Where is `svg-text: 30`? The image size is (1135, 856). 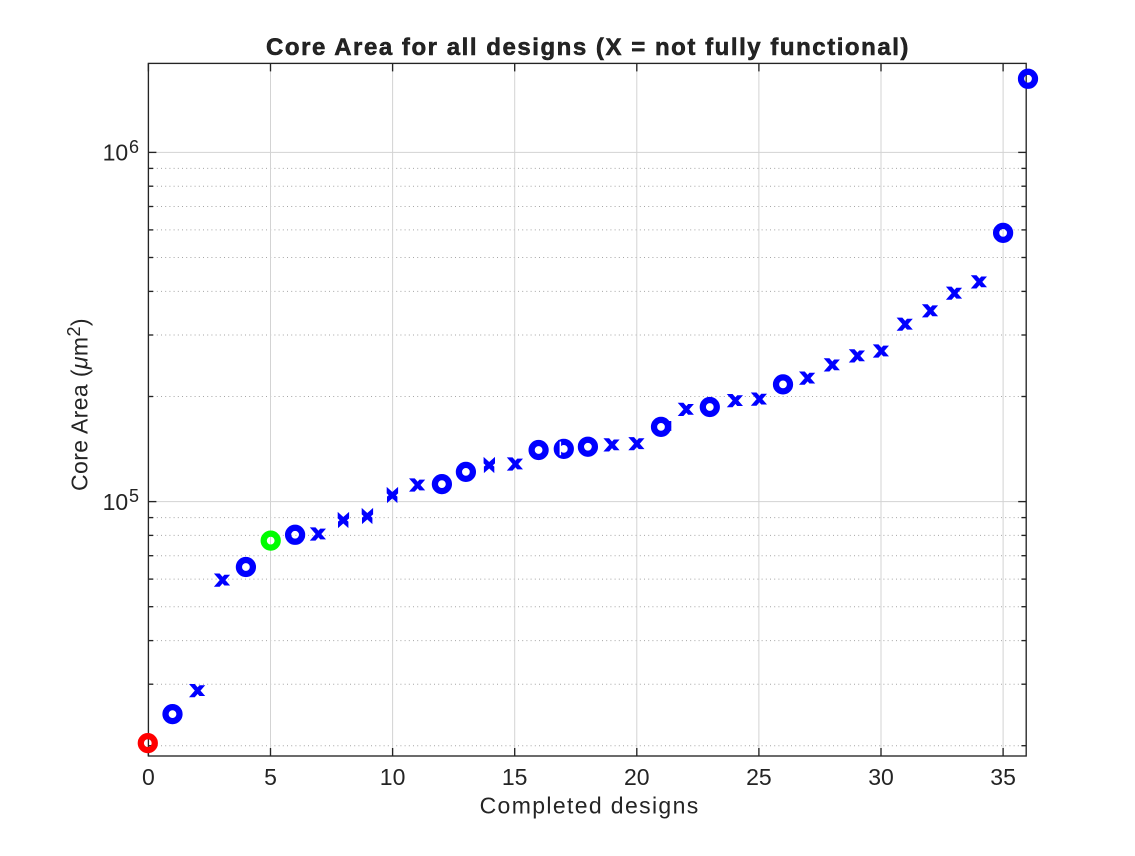 svg-text: 30 is located at coordinates (881, 777).